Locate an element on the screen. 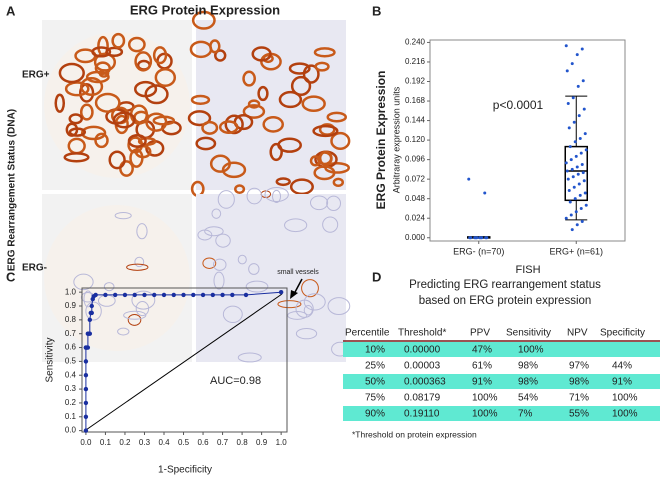 This screenshot has height=502, width=664. y-tick-label: 0.2 is located at coordinates (71, 402).